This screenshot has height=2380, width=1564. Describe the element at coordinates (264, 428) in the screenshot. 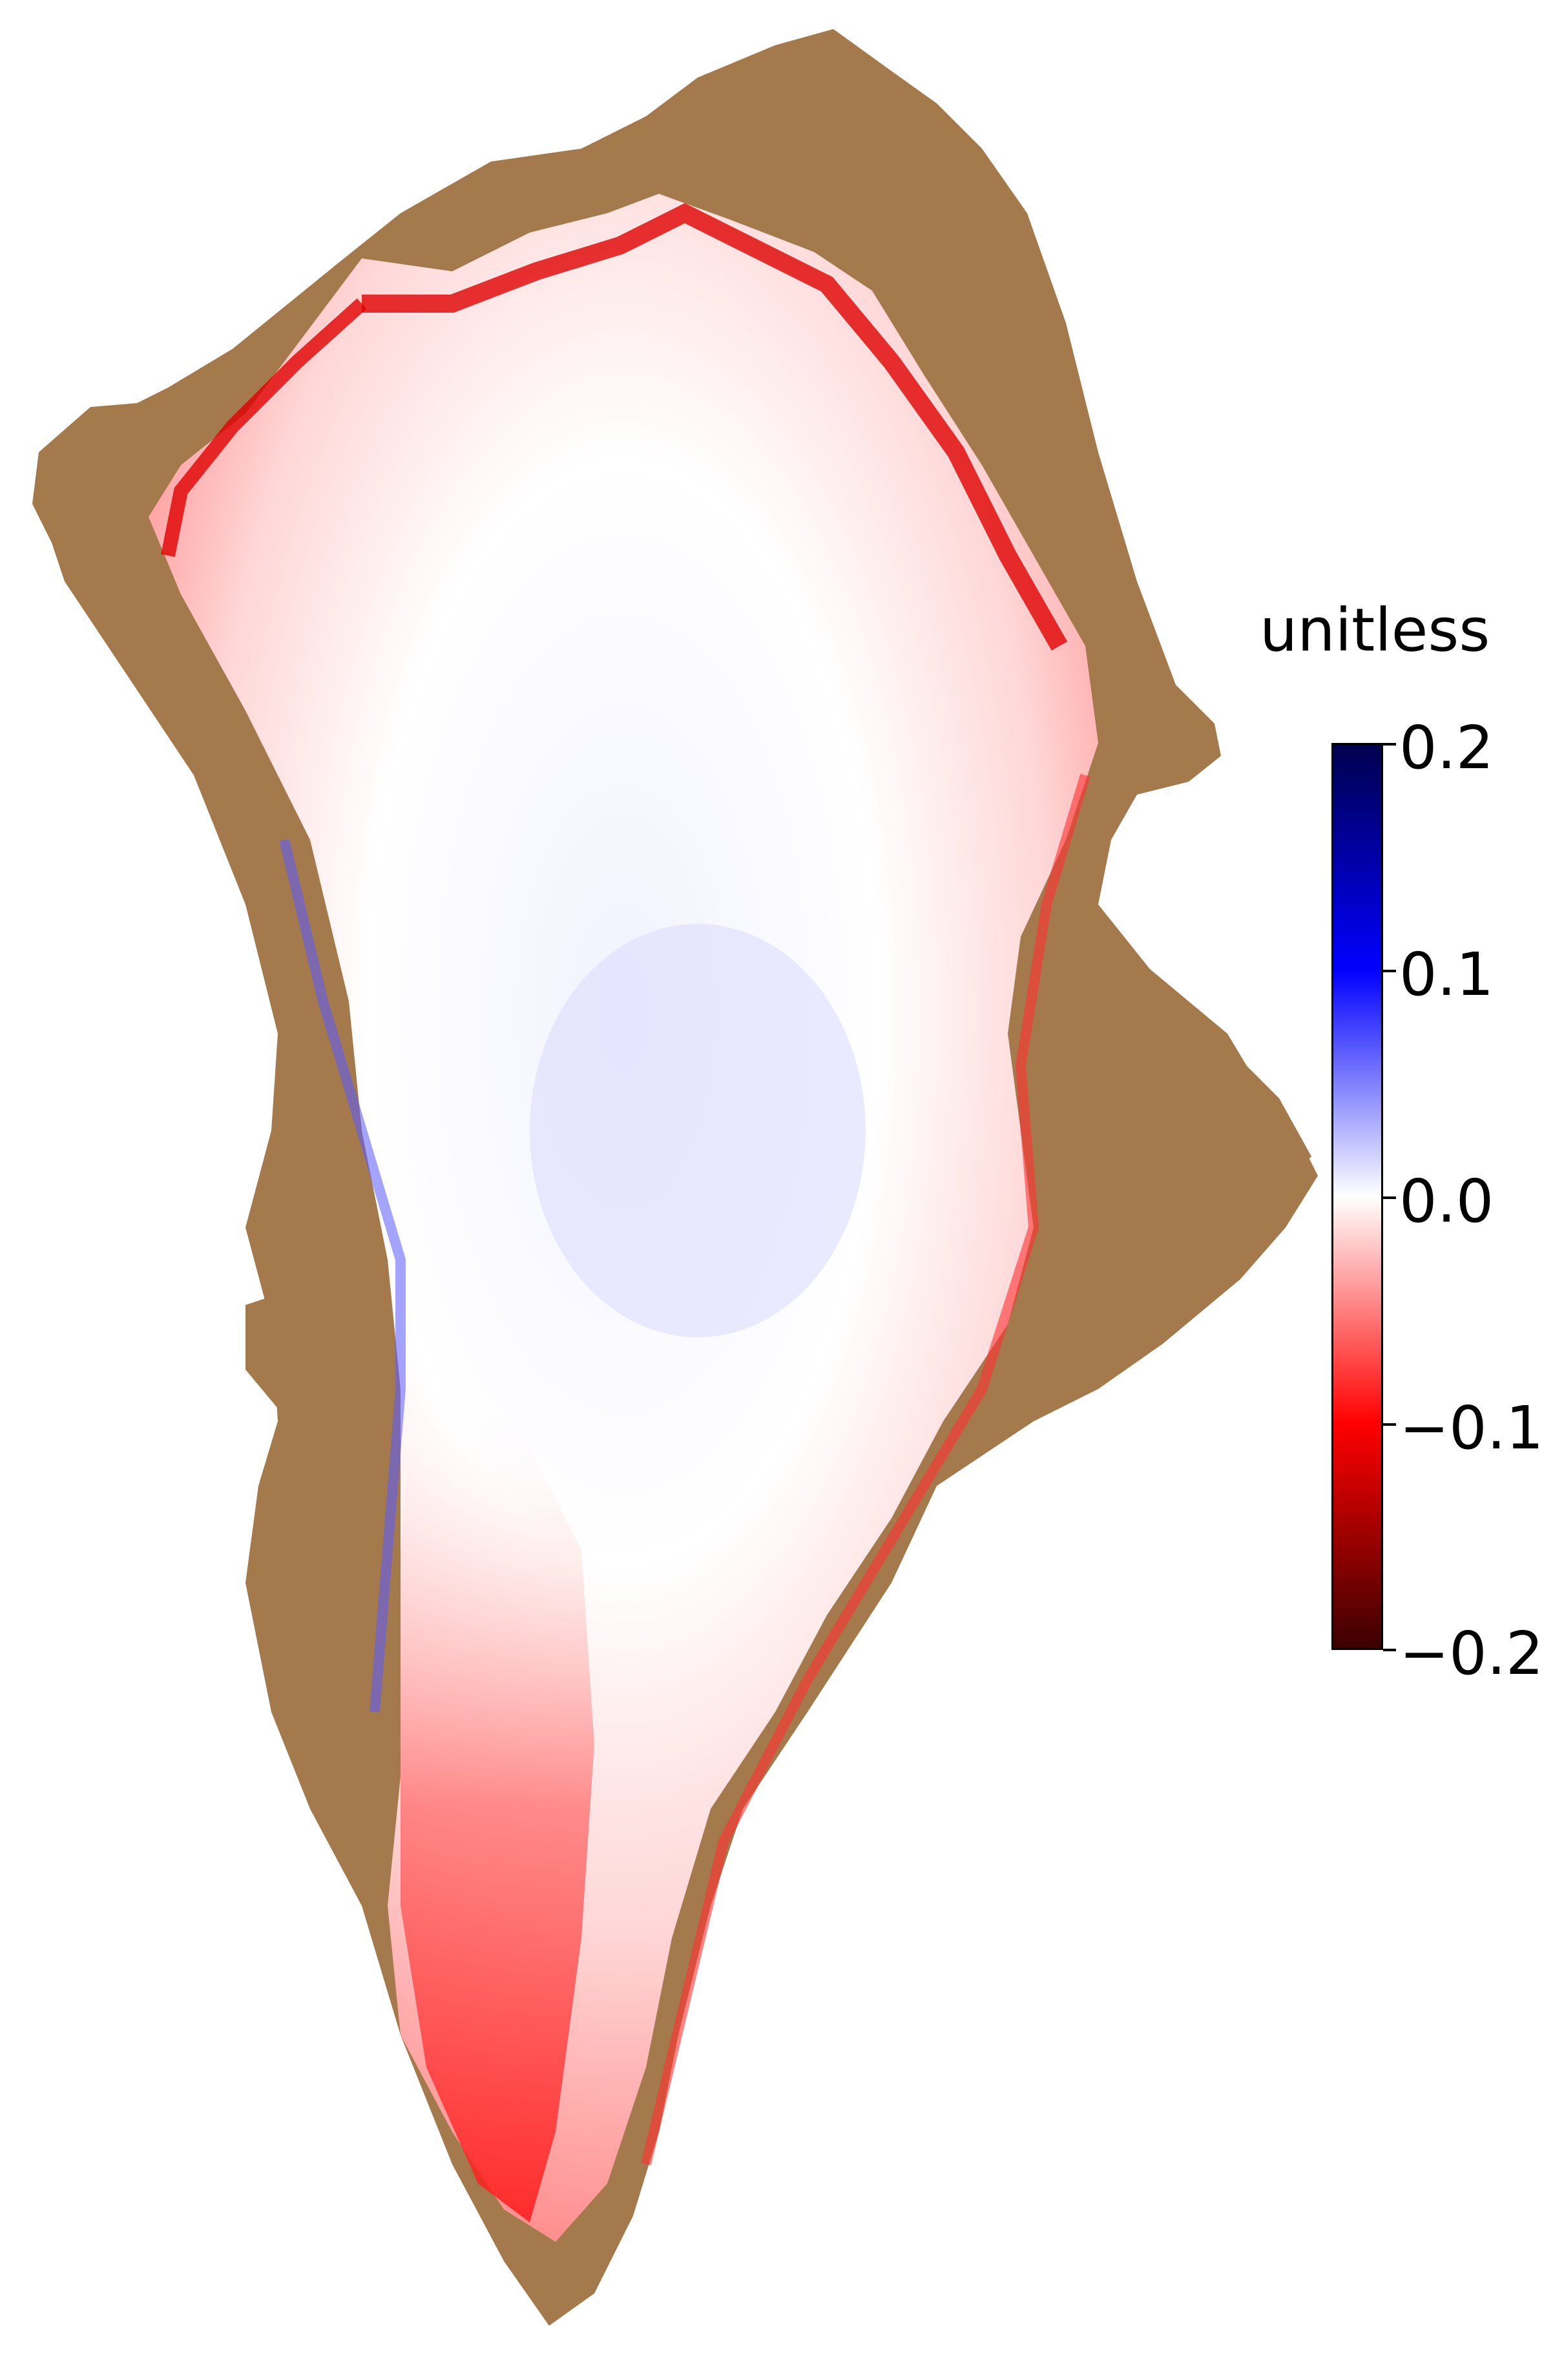

I see `ice-northwest-margin-red` at that location.